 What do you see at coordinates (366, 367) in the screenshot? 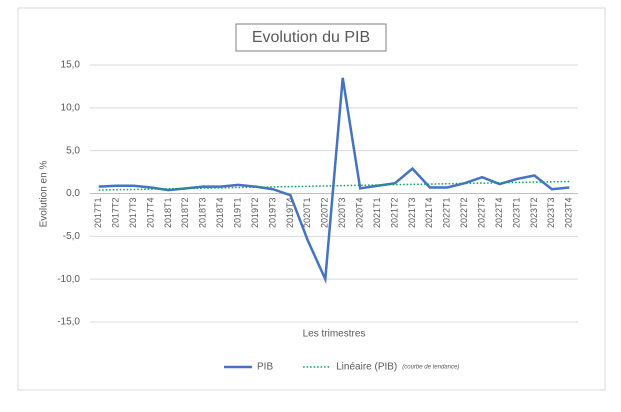
I see `legend-label: Linéaire (PIB)` at bounding box center [366, 367].